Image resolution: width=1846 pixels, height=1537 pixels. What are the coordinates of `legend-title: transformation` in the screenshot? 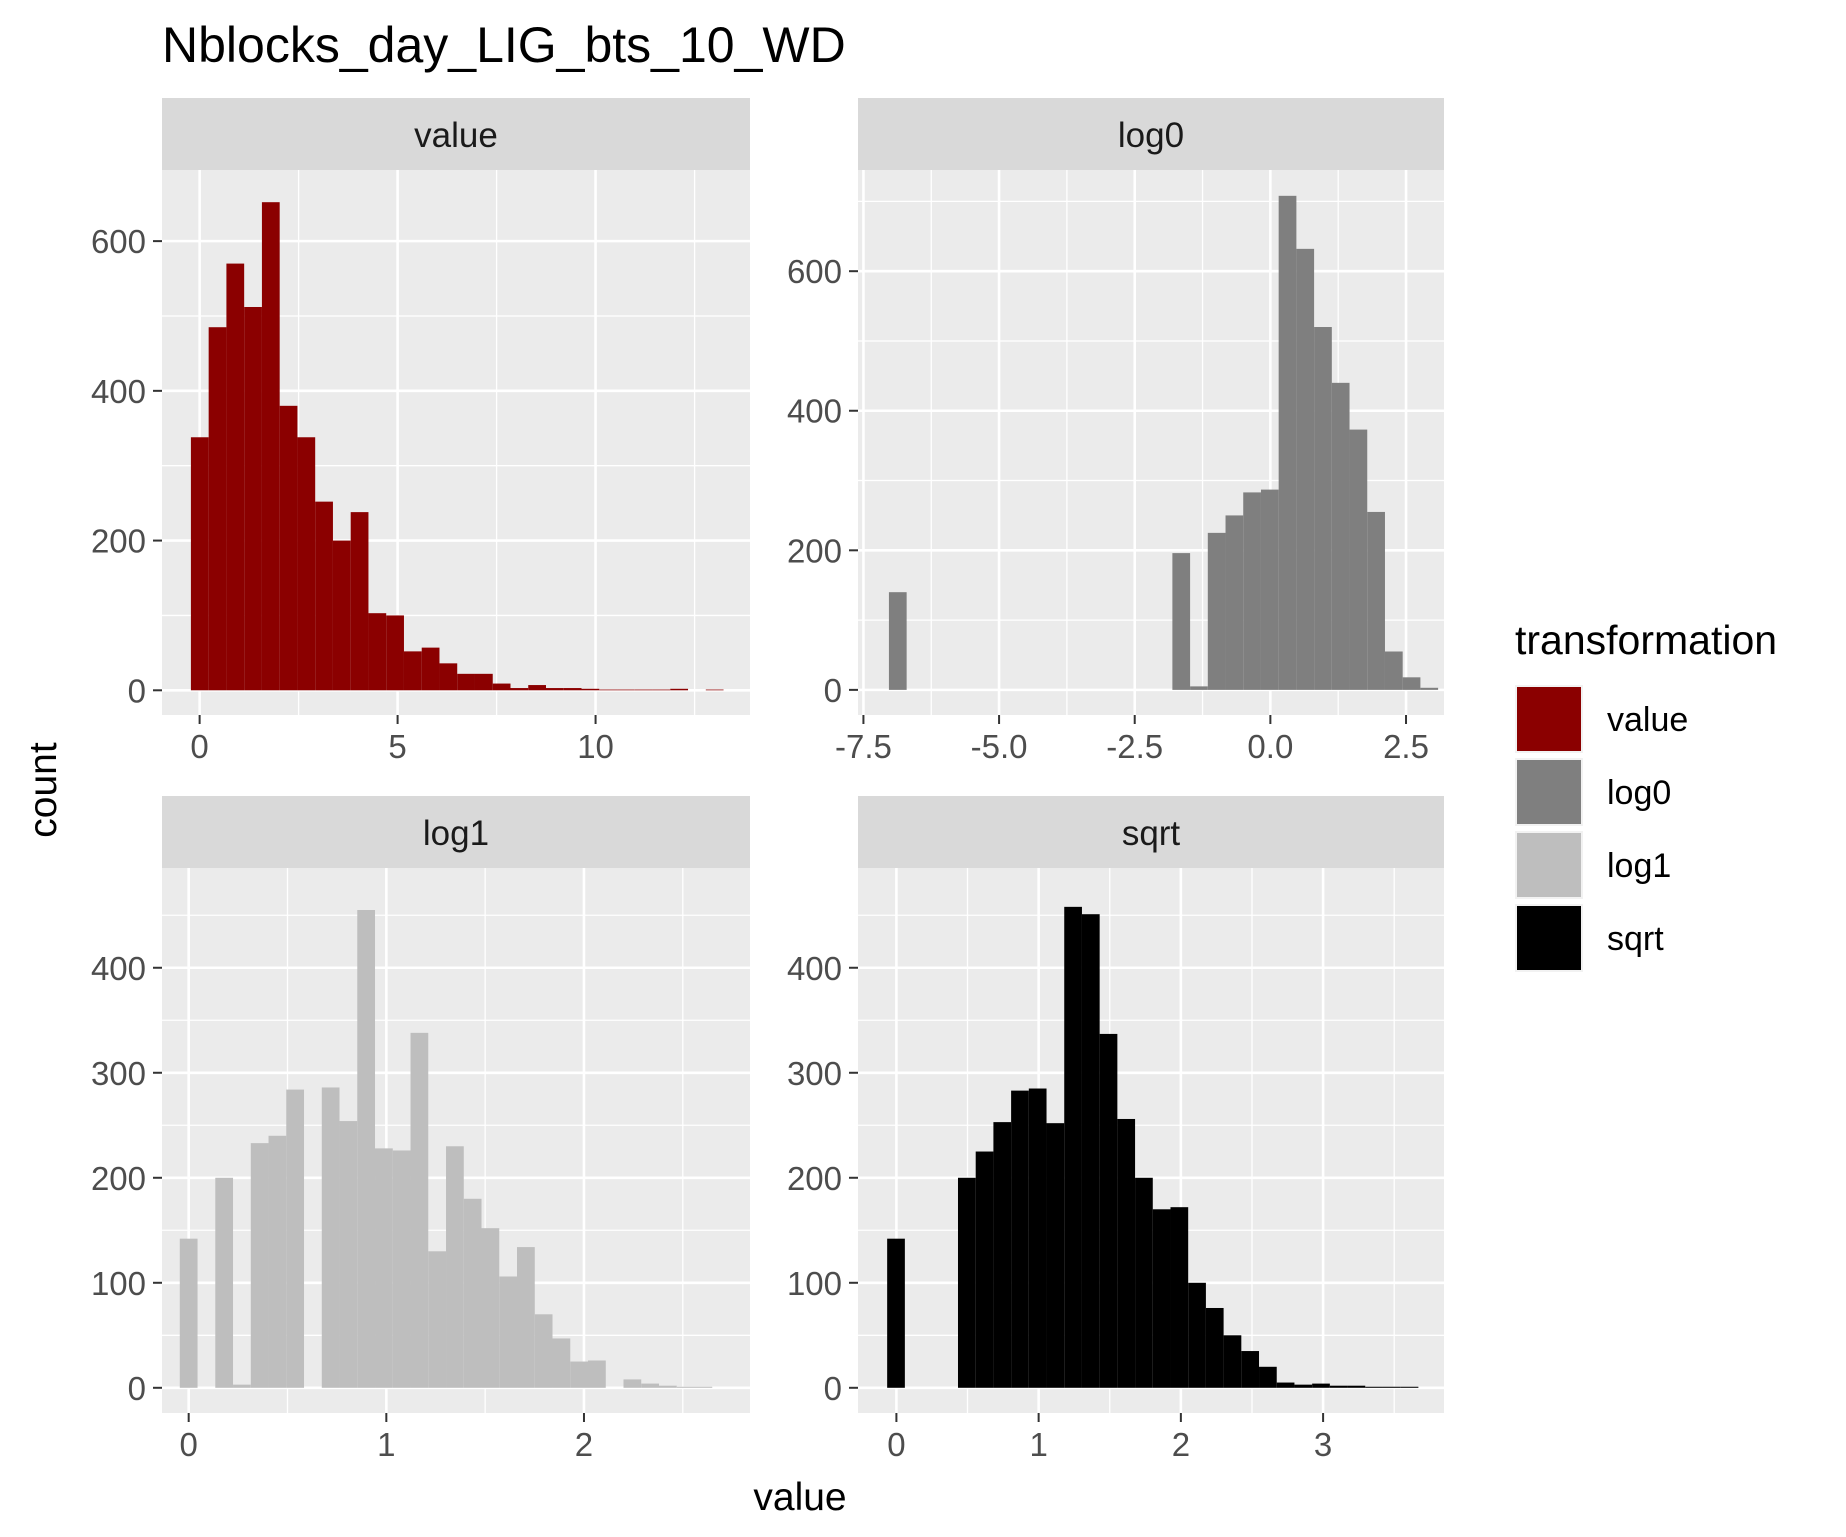 It's located at (1646, 640).